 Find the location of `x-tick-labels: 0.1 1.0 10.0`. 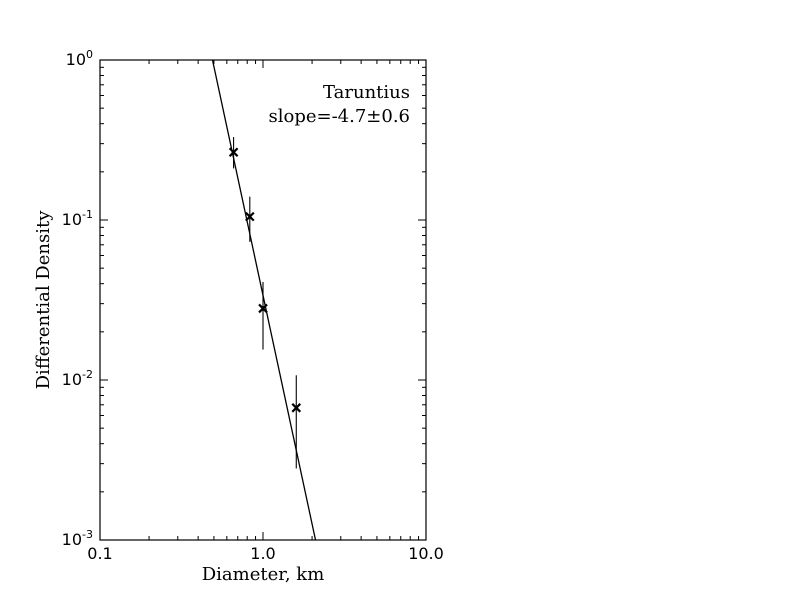

x-tick-labels: 0.1 1.0 10.0 is located at coordinates (265, 553).